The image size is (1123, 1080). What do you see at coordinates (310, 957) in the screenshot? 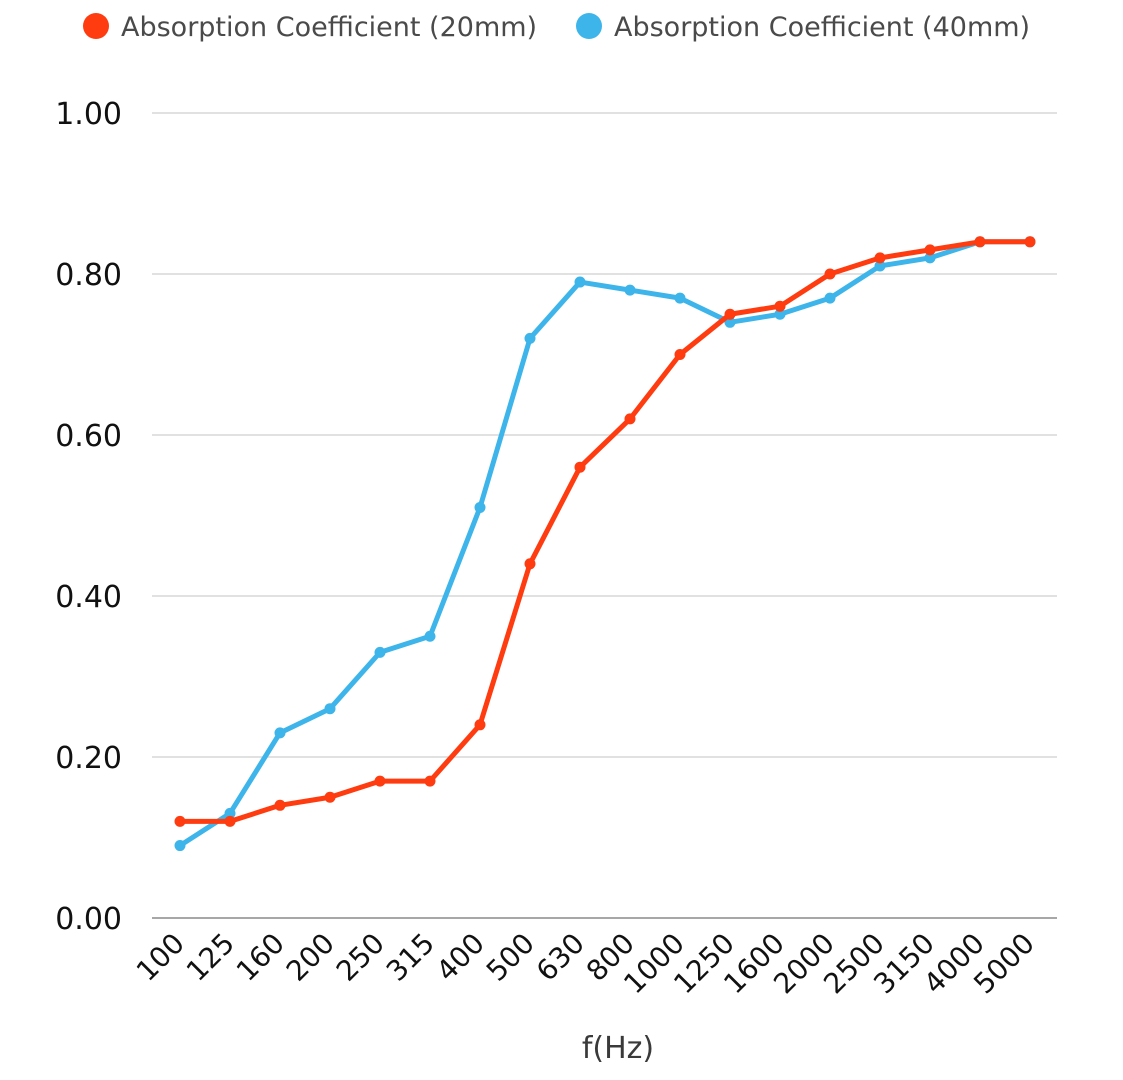
I see `x-tick-label: 200` at bounding box center [310, 957].